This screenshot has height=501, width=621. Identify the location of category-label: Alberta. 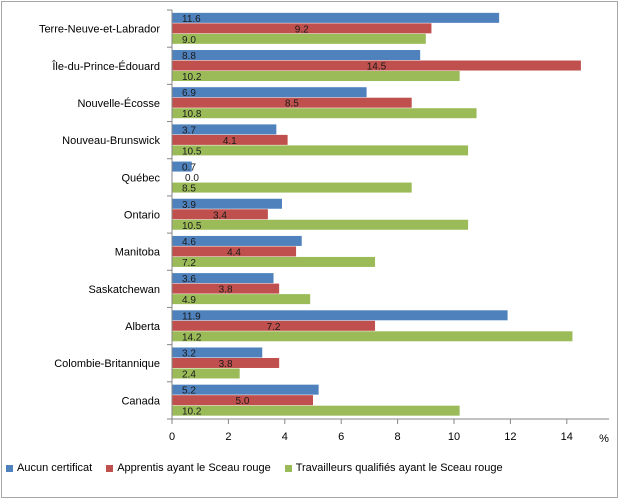
(143, 327).